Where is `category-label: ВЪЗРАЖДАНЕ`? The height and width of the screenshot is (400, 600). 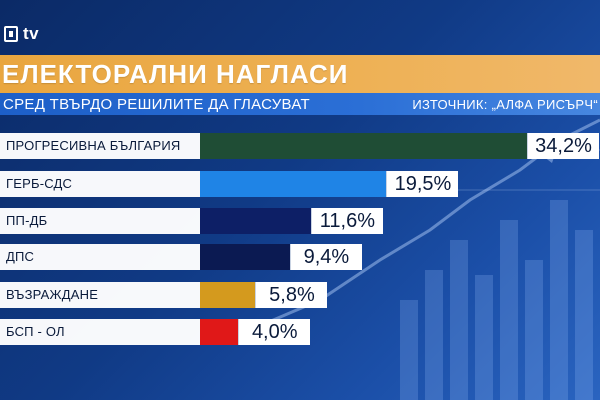
category-label: ВЪЗРАЖДАНЕ is located at coordinates (52, 294).